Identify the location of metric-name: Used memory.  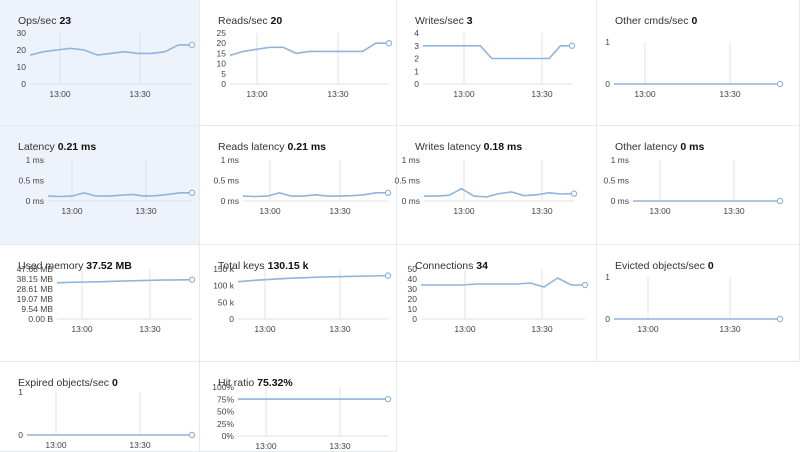
(51, 266).